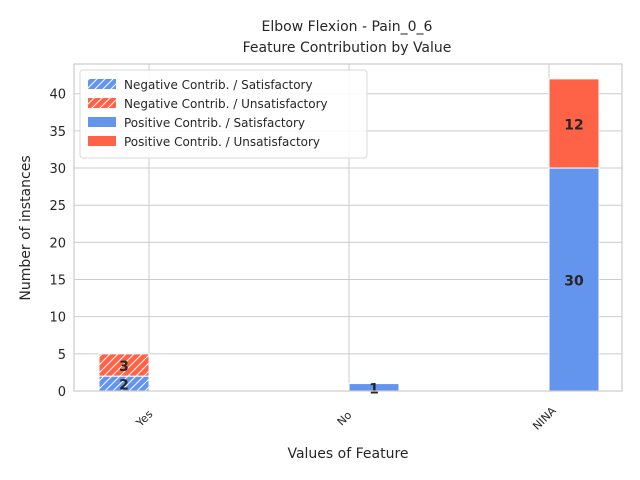  I want to click on legend-label: Negative Contrib. / Unsatisfactory, so click(226, 104).